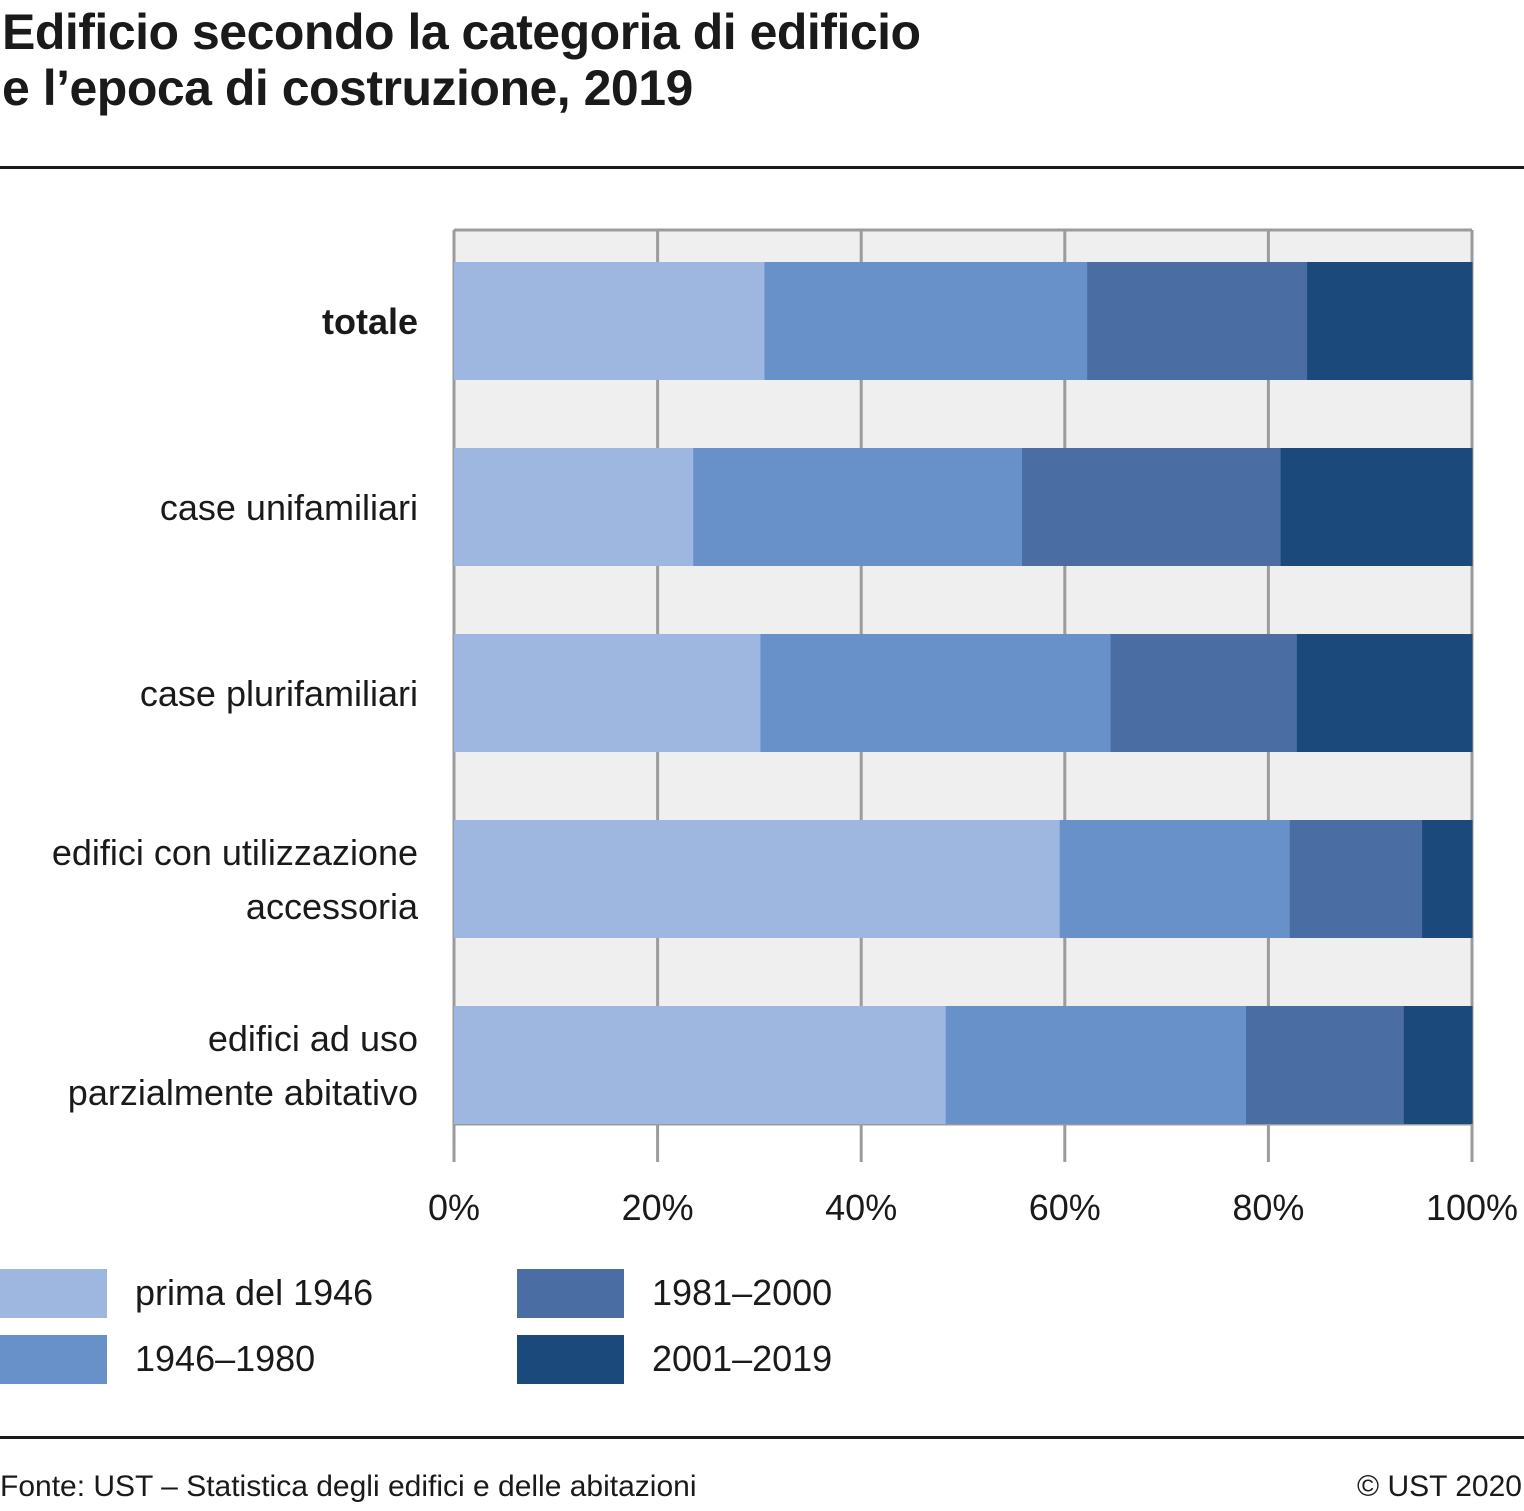 The height and width of the screenshot is (1511, 1524). I want to click on legend-label: 2001–2019, so click(742, 1358).